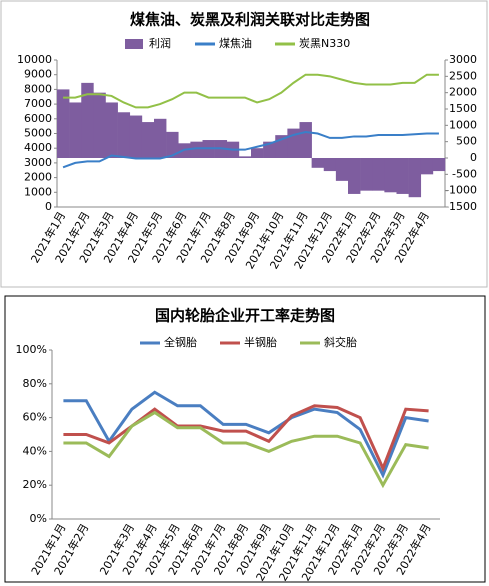  What do you see at coordinates (38, 133) in the screenshot?
I see `y-tick-label: 5000` at bounding box center [38, 133].